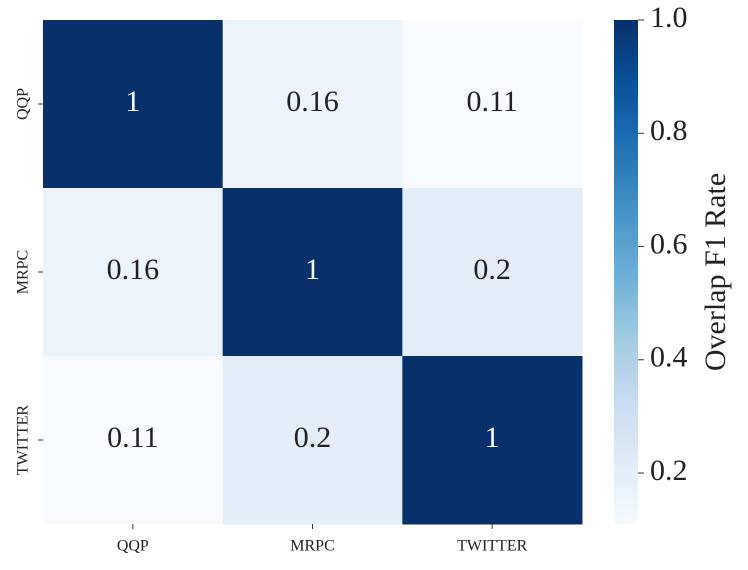  What do you see at coordinates (23, 272) in the screenshot?
I see `y-tick-label: MRPC` at bounding box center [23, 272].